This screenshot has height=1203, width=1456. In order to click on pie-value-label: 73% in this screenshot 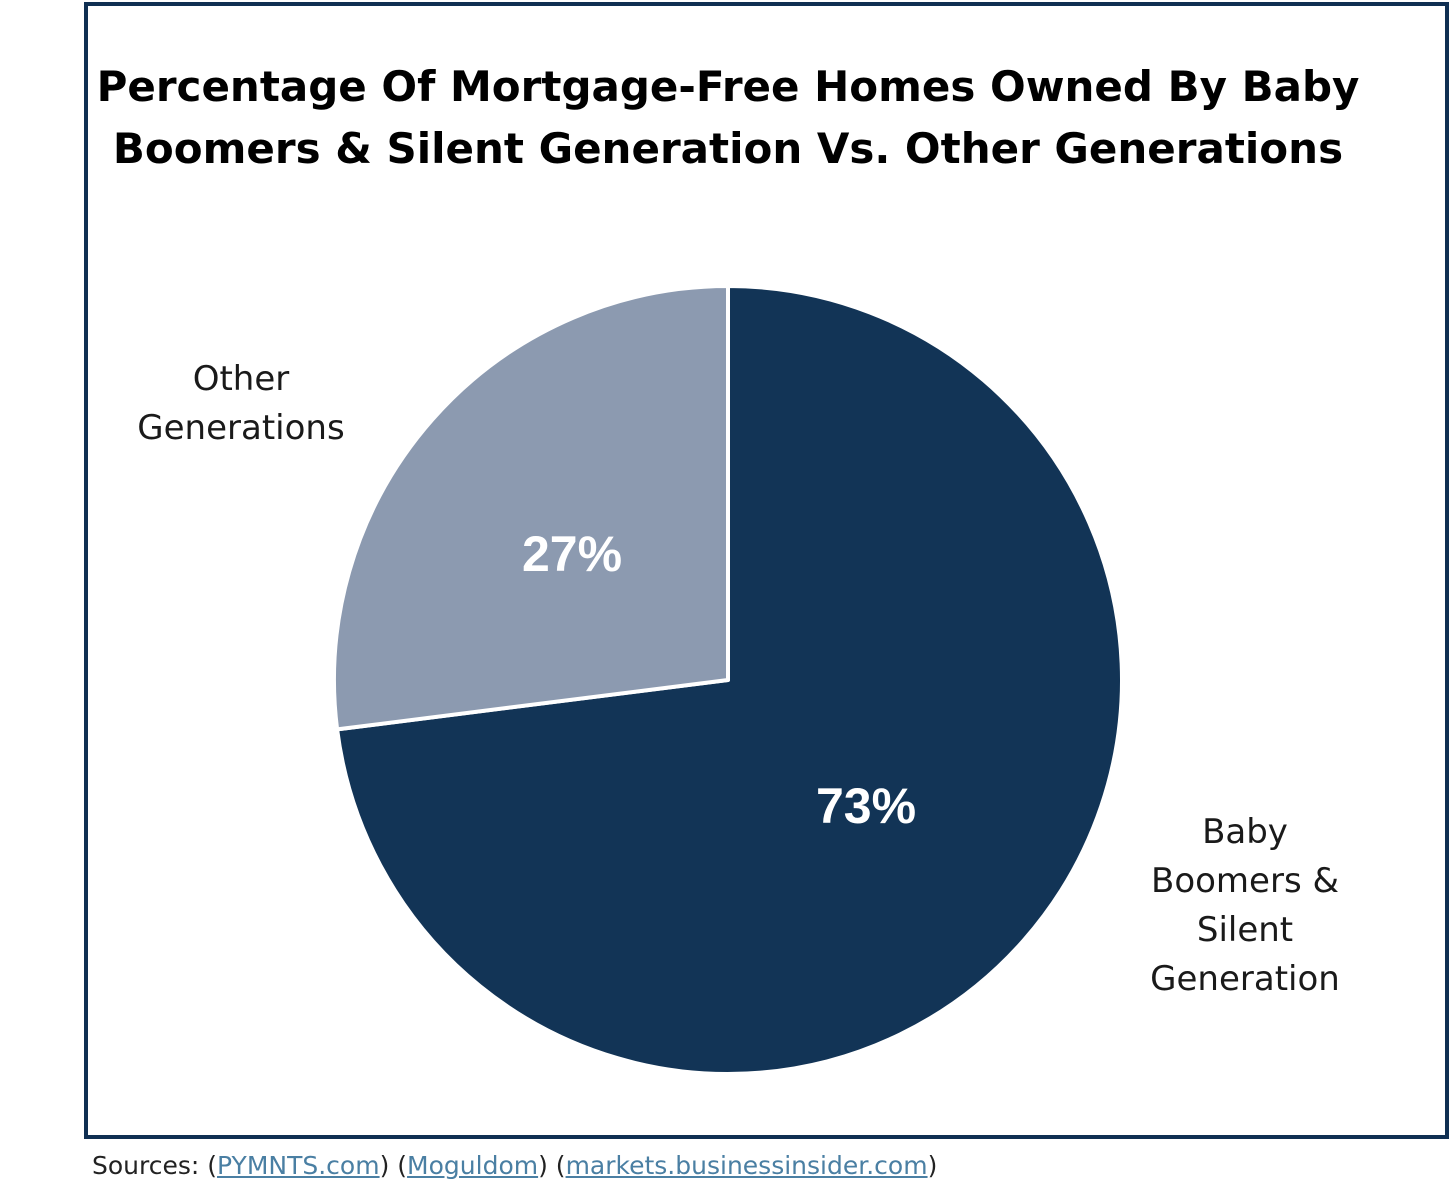, I will do `click(866, 806)`.